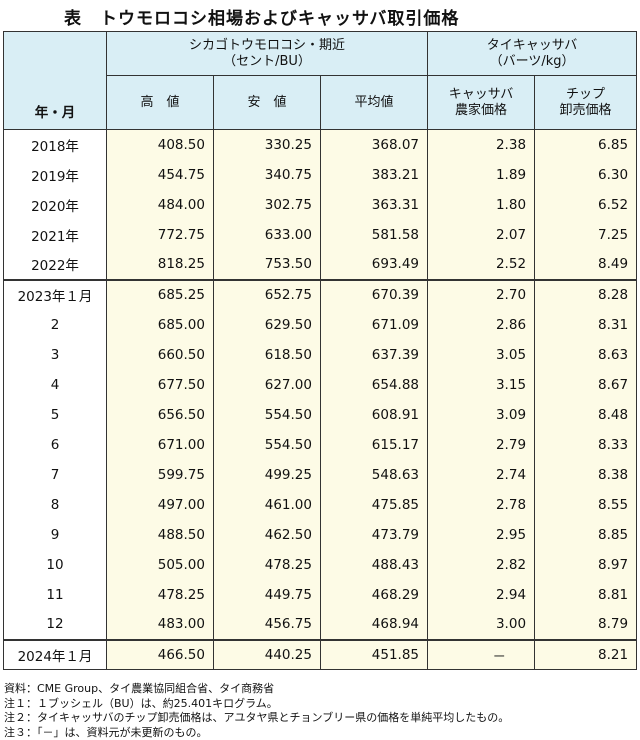  I want to click on note-3: 注３：「－」は、資料元が未更新のもの。, so click(106, 732).